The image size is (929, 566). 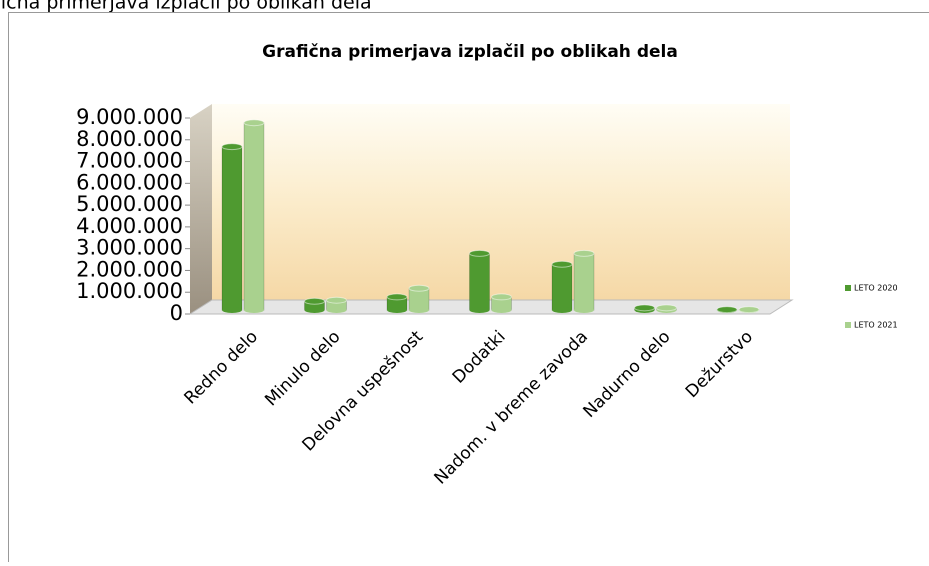 I want to click on y-tick-label: 8.000.000, so click(x=129, y=139).